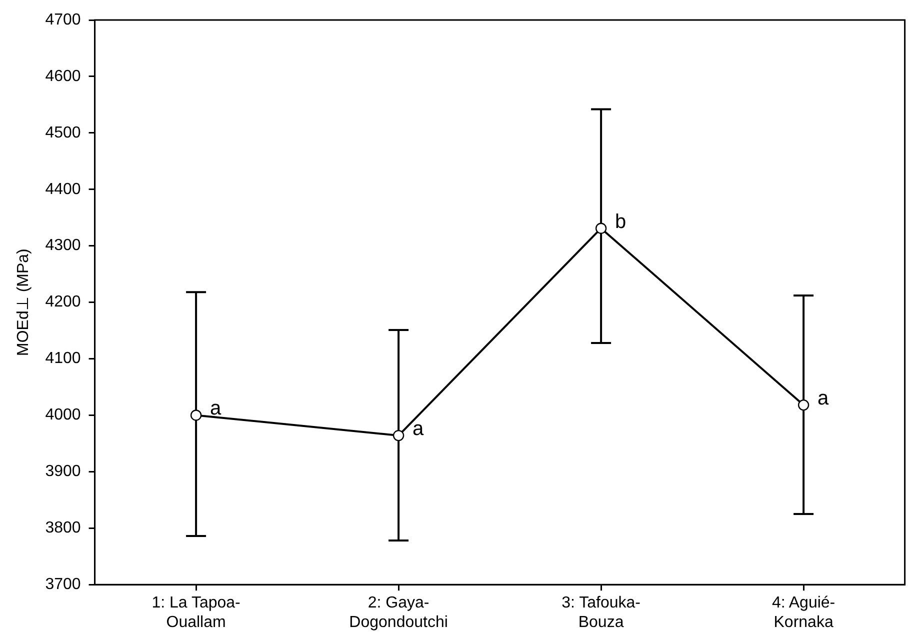  What do you see at coordinates (398, 612) in the screenshot?
I see `x-tick-label: 2: Gaya-Dogondoutchi` at bounding box center [398, 612].